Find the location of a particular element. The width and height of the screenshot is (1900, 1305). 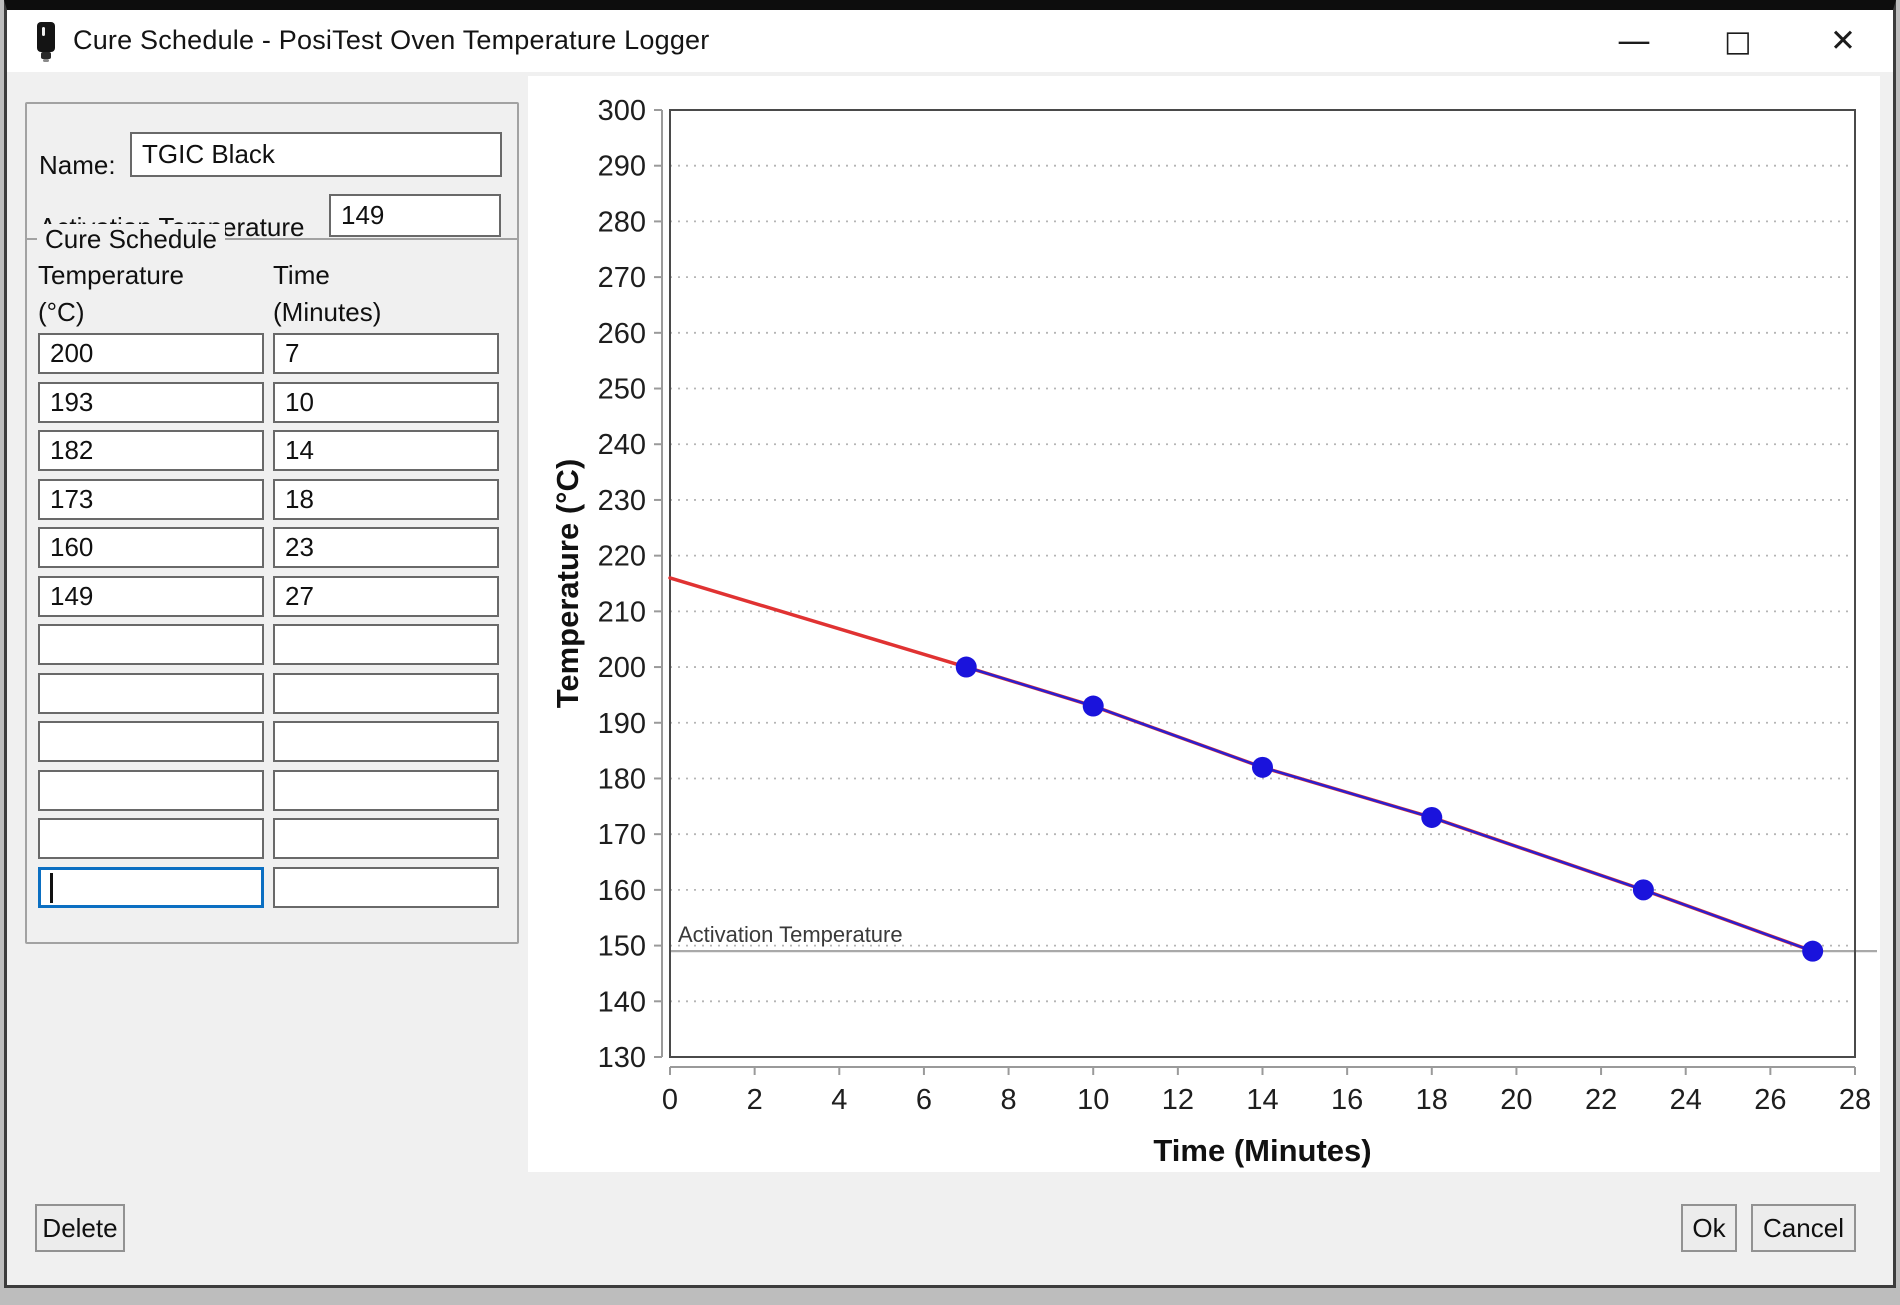

y-tick-label-250: 250 is located at coordinates (622, 390).